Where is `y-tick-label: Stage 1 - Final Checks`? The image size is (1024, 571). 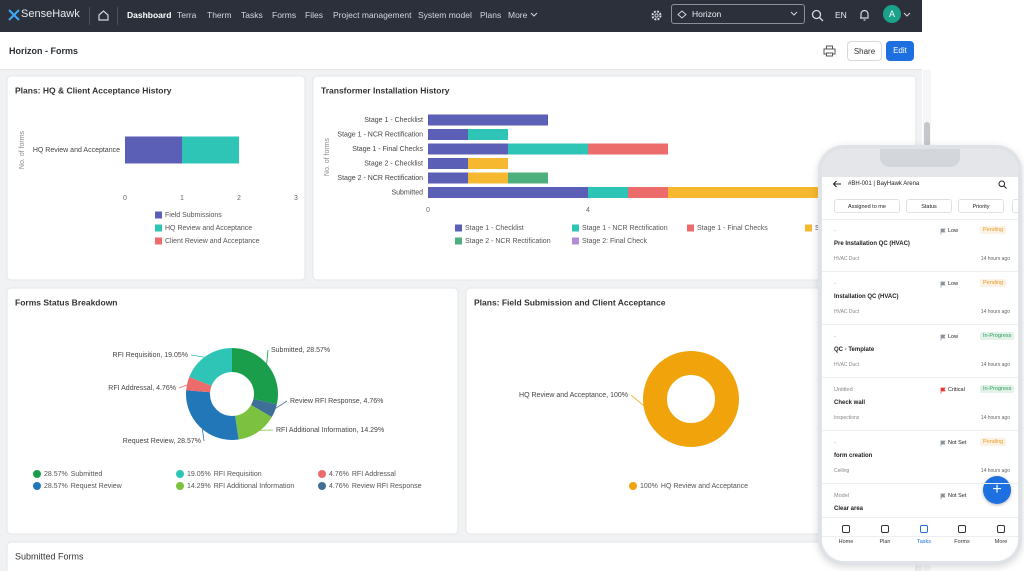 y-tick-label: Stage 1 - Final Checks is located at coordinates (387, 149).